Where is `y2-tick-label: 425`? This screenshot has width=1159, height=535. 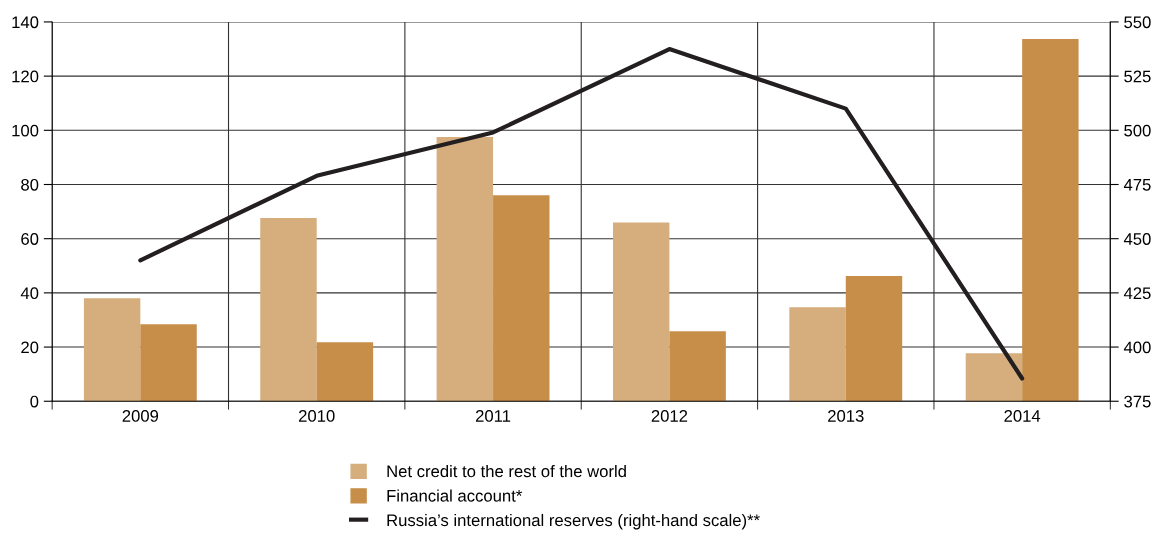
y2-tick-label: 425 is located at coordinates (1137, 293).